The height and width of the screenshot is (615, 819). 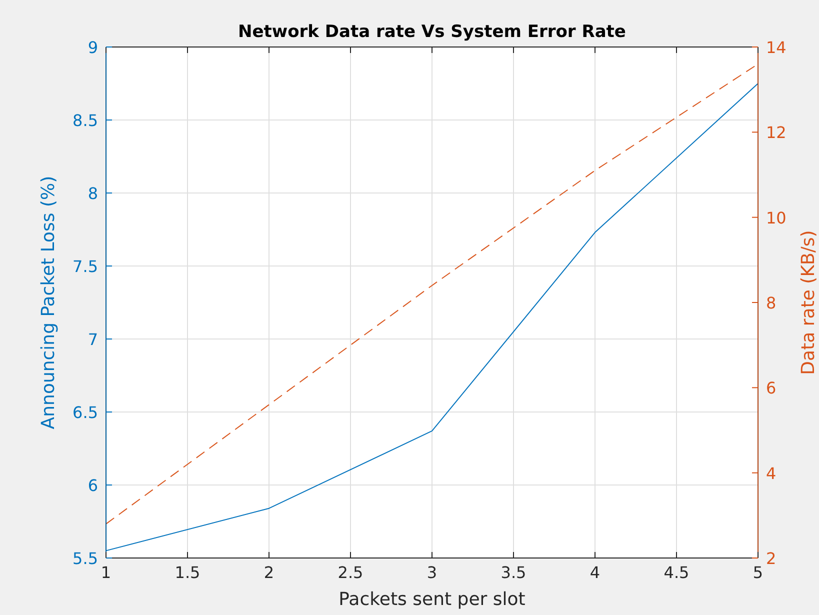 What do you see at coordinates (771, 388) in the screenshot?
I see `y2-tick-label: 6` at bounding box center [771, 388].